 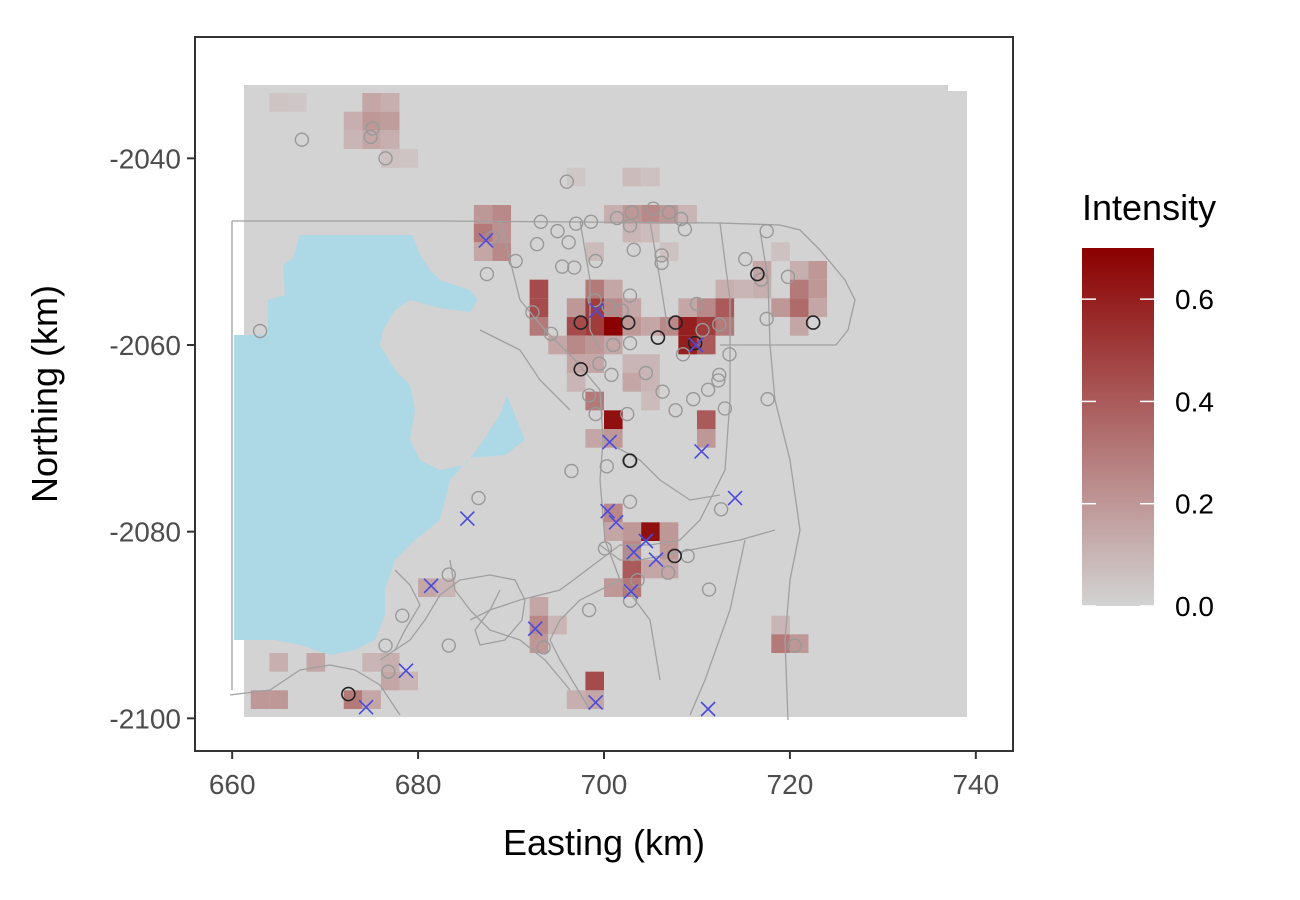 I want to click on y-tick-label: -2060, so click(x=145, y=345).